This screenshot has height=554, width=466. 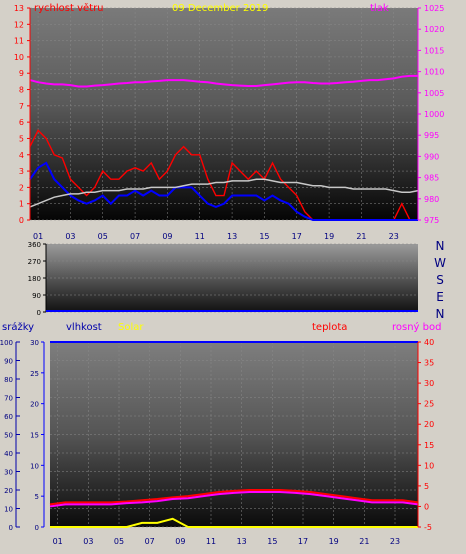 I want to click on wind-gust-line, so click(x=223, y=191).